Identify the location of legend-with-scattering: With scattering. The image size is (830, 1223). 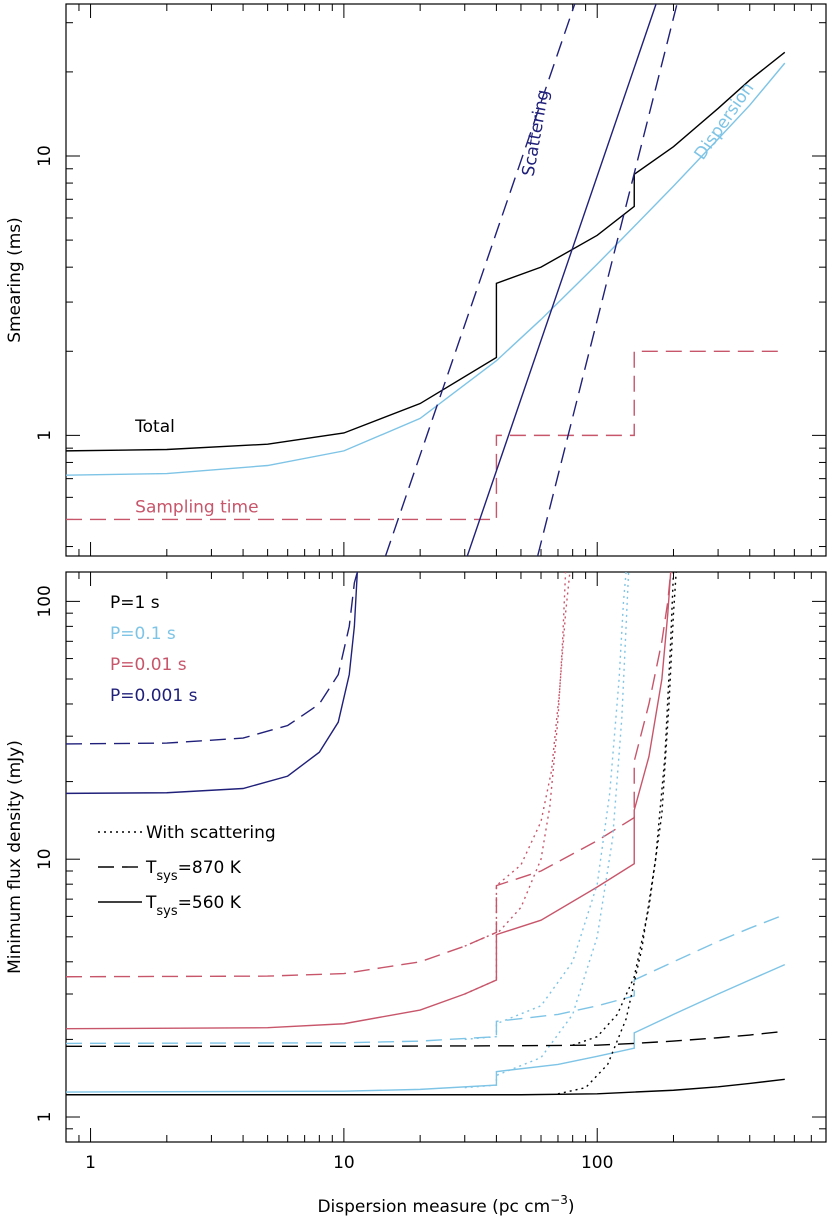
(211, 833).